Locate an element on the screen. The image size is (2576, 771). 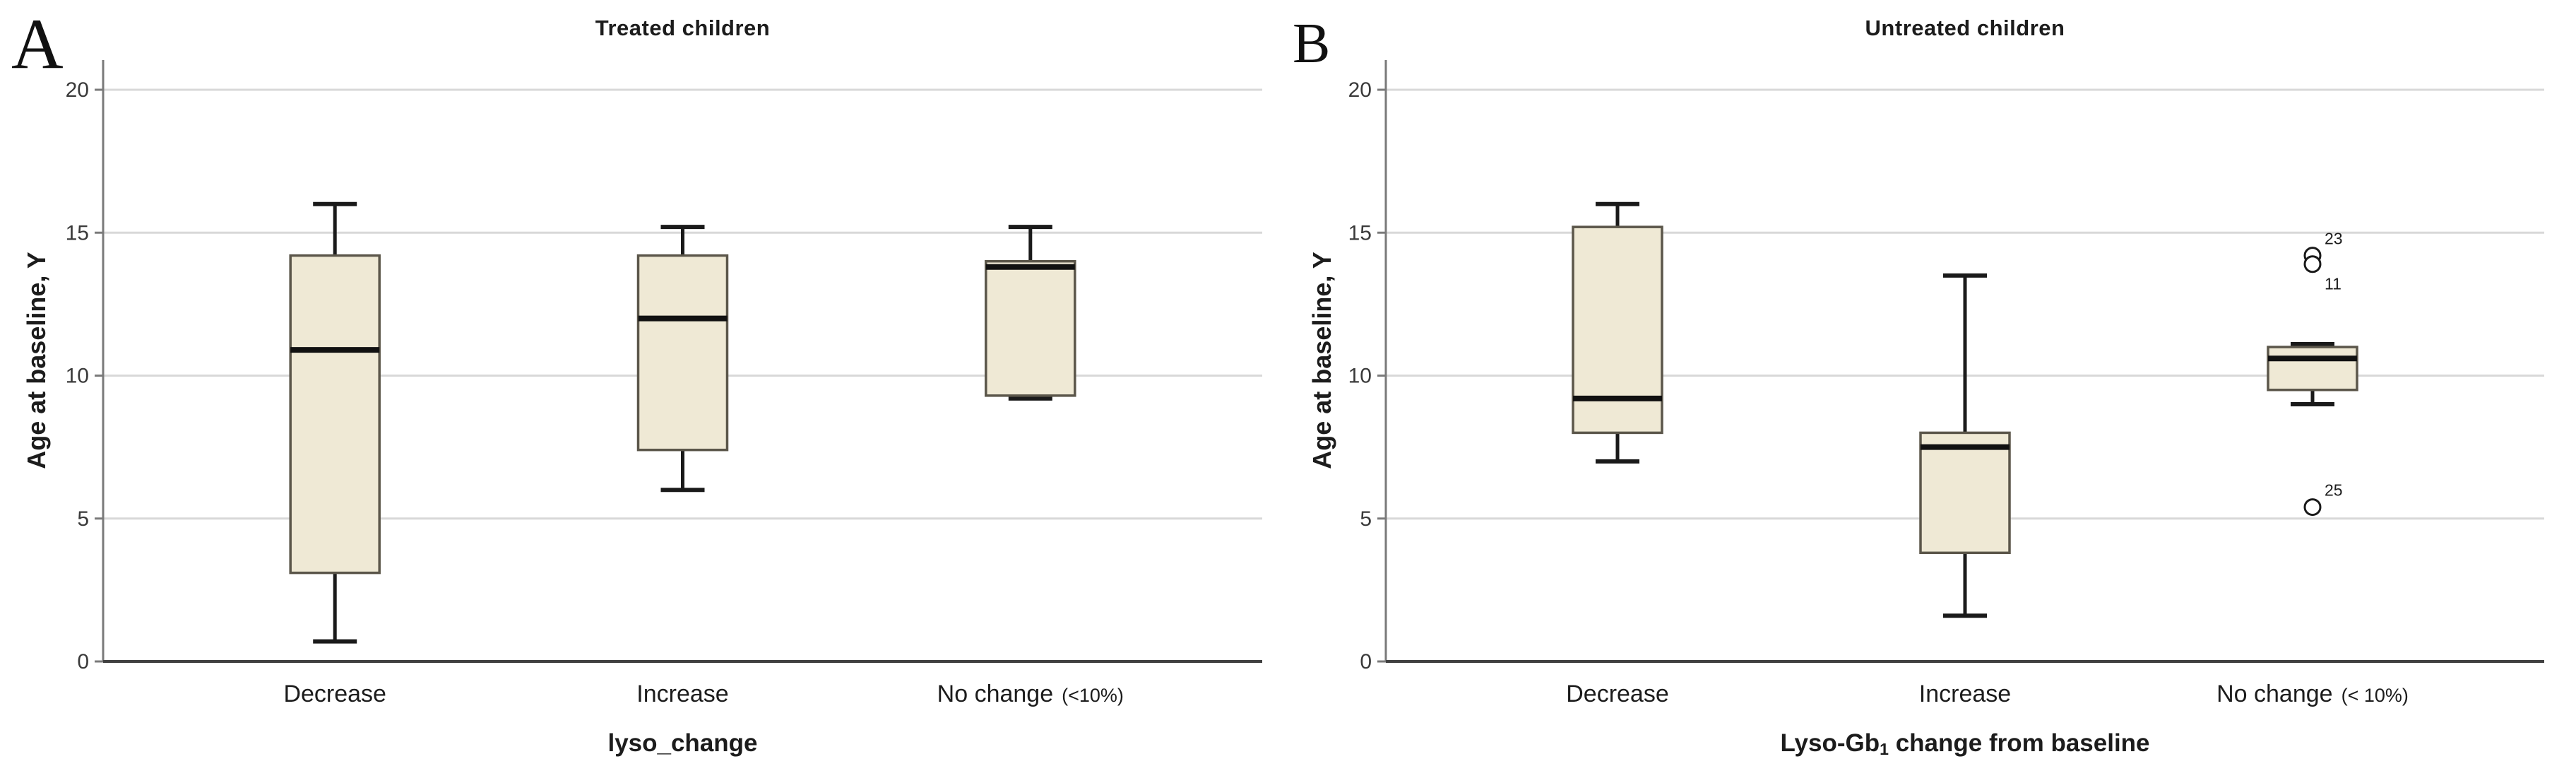
outlier-label: 23 is located at coordinates (2334, 239).